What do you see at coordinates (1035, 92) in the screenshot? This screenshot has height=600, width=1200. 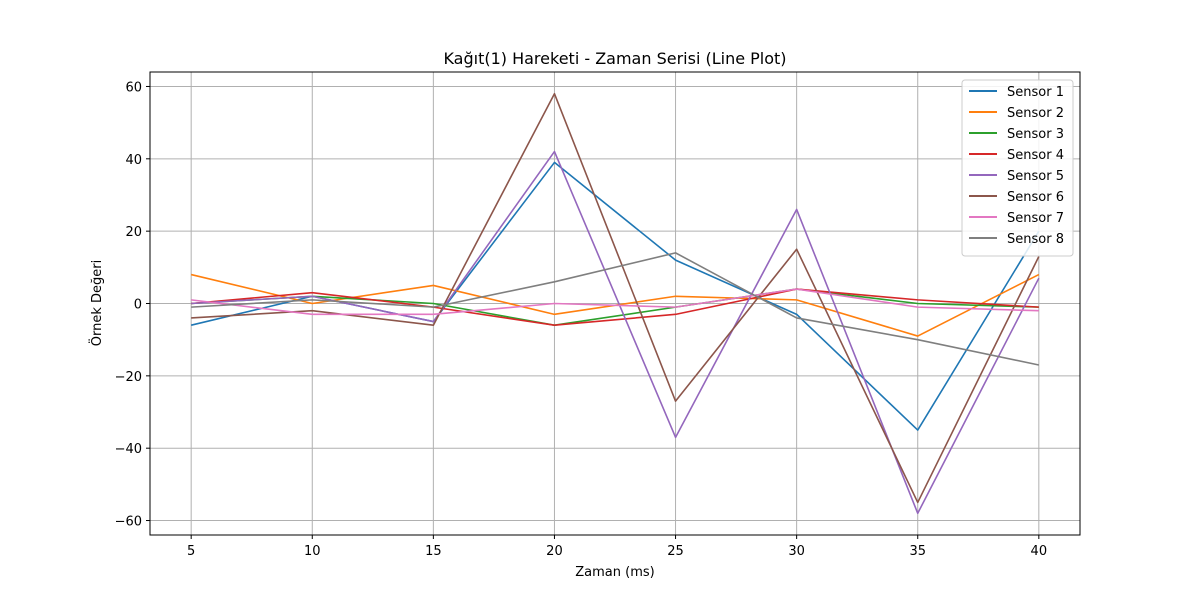 I see `legend-label: Sensor 1` at bounding box center [1035, 92].